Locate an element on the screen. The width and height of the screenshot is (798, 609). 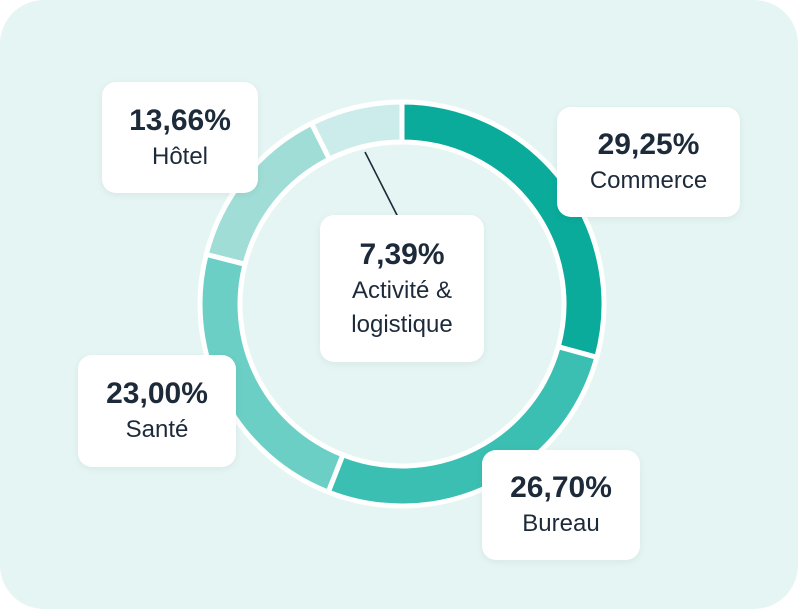
percent-label: 26,70% is located at coordinates (561, 487).